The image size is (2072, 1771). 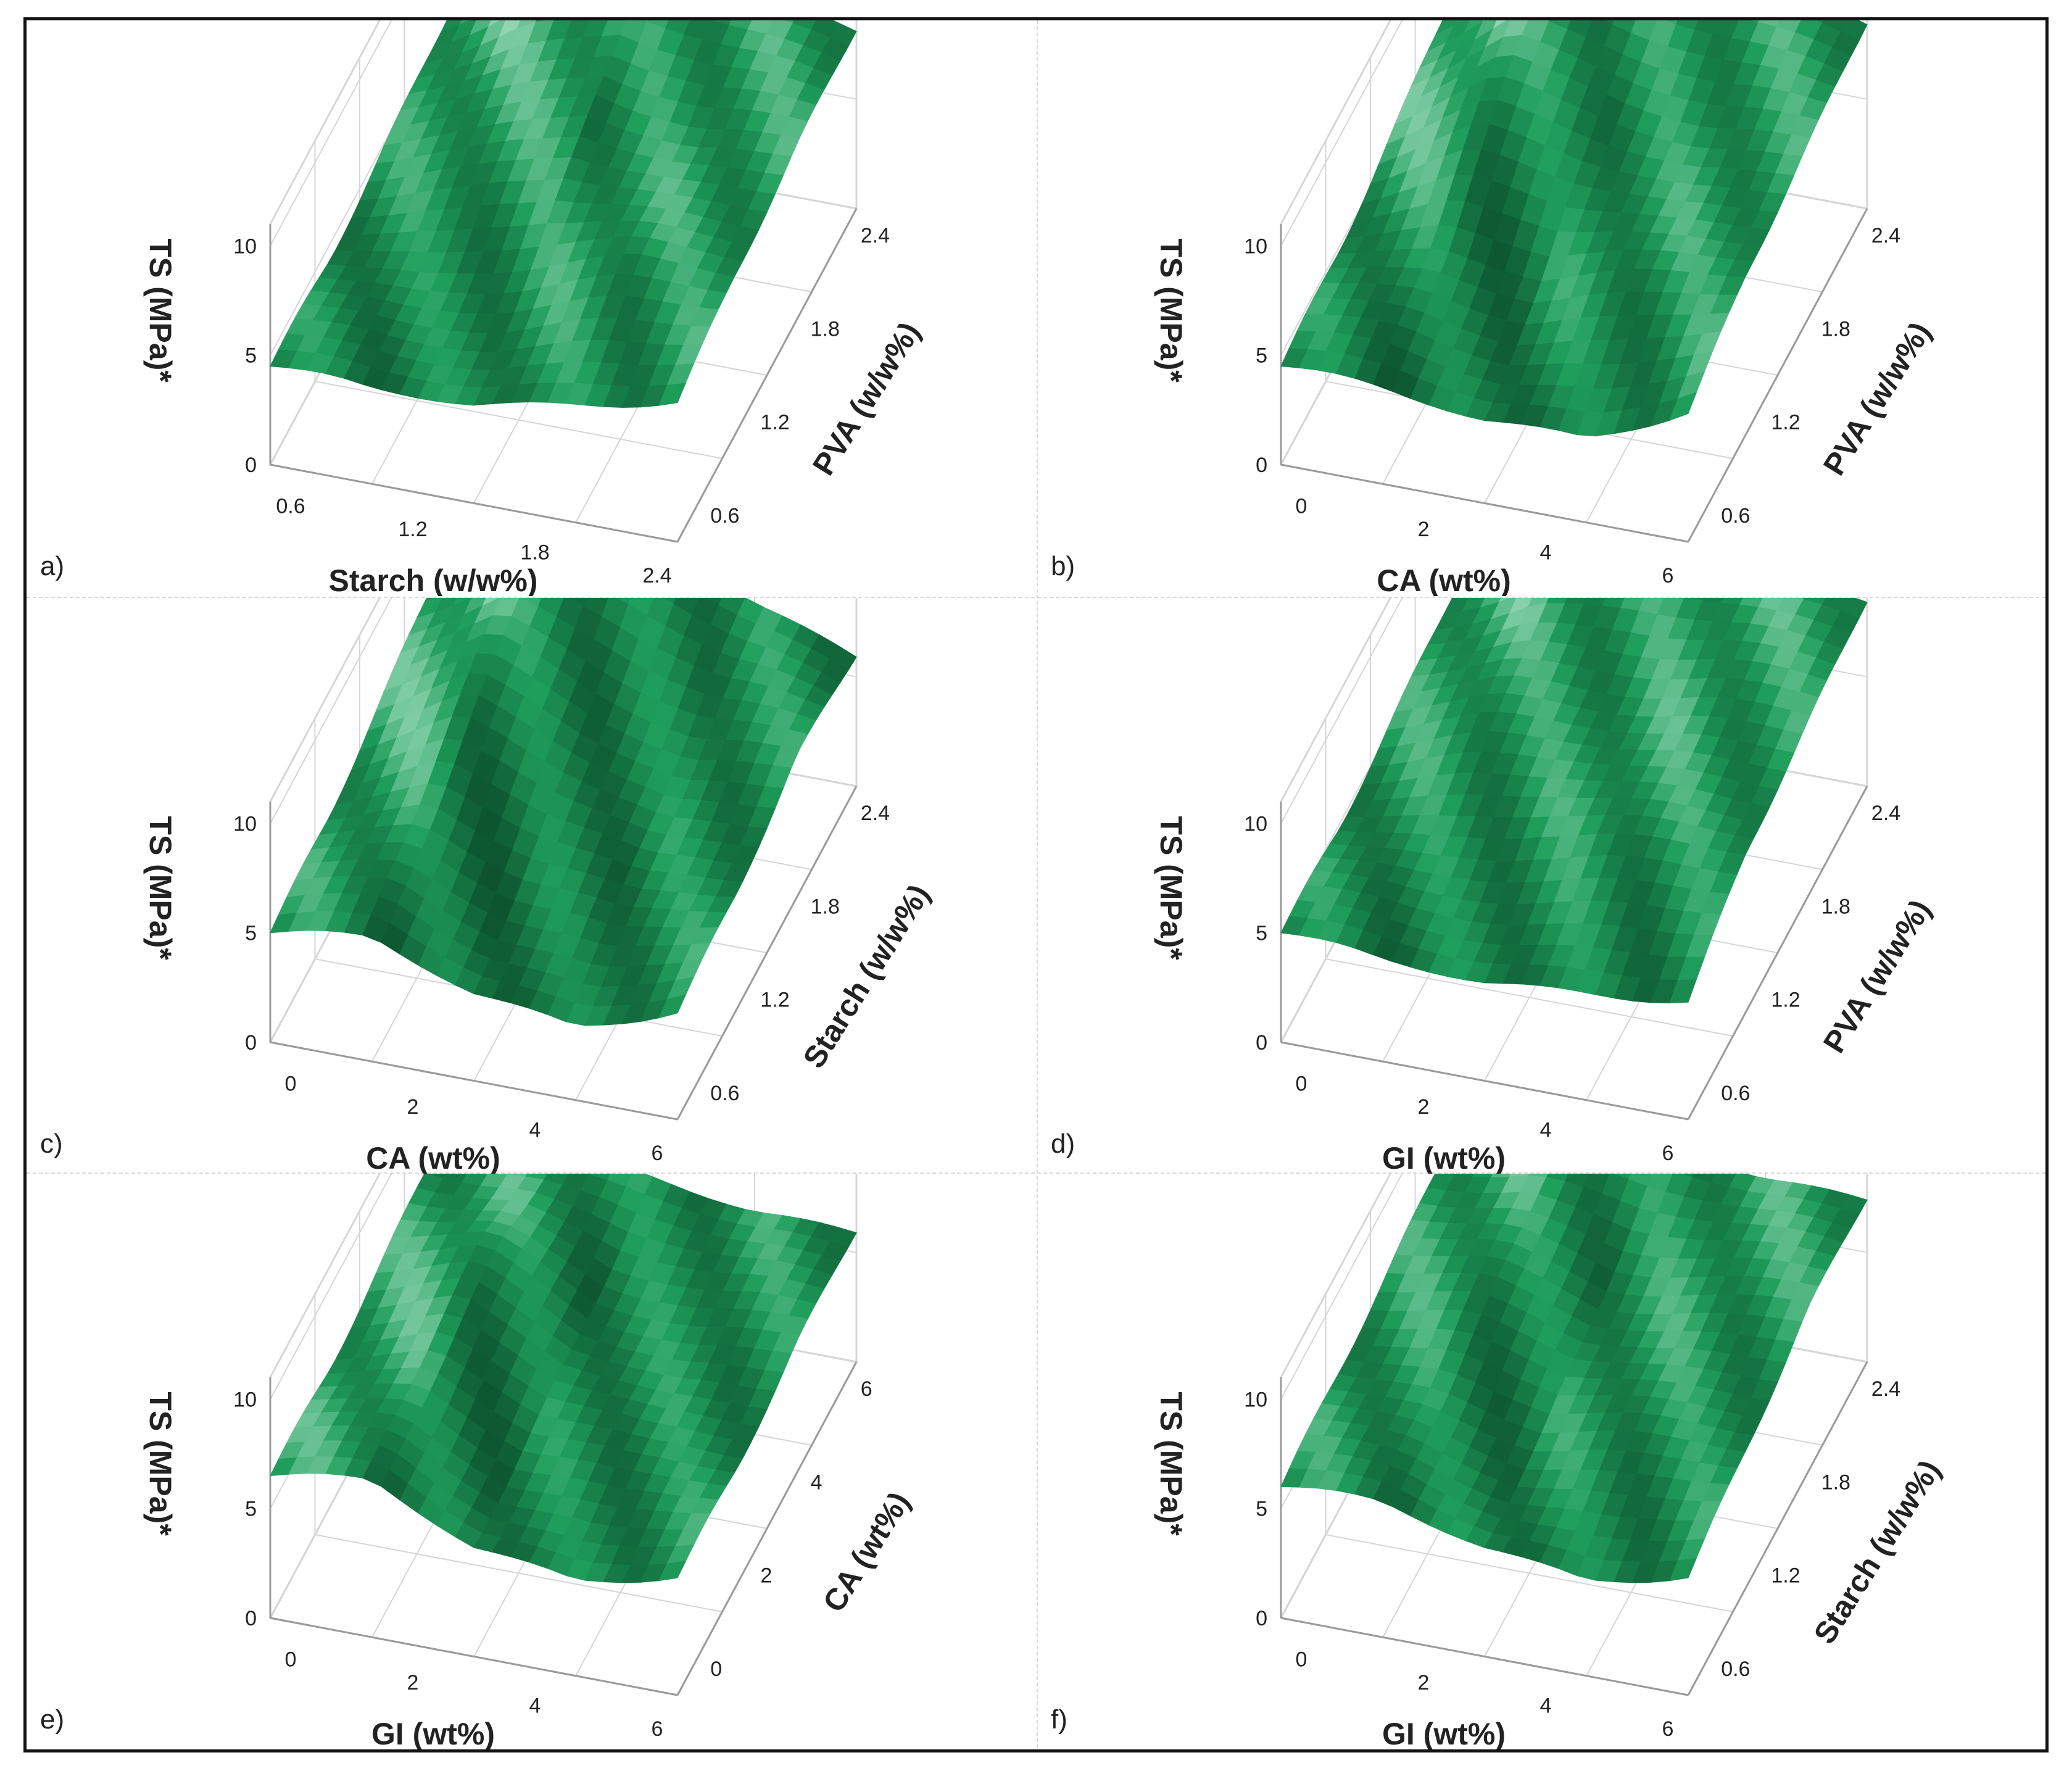 I want to click on y-tick-label: 2, so click(x=766, y=1576).